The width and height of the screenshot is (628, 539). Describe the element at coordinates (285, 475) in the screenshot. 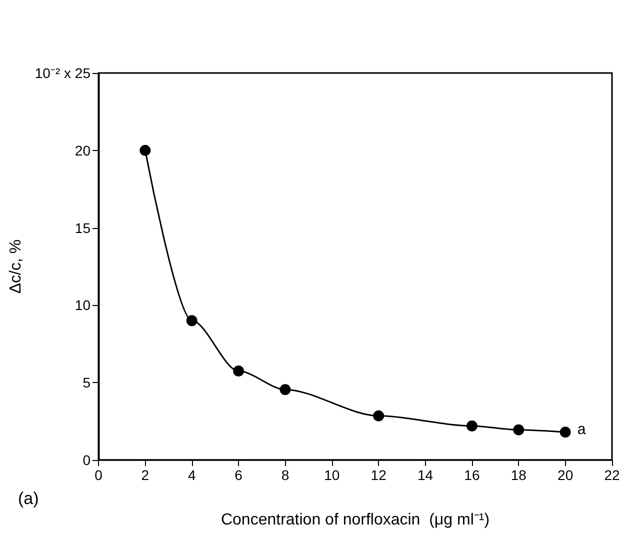

I see `x-tick-label: 8` at that location.